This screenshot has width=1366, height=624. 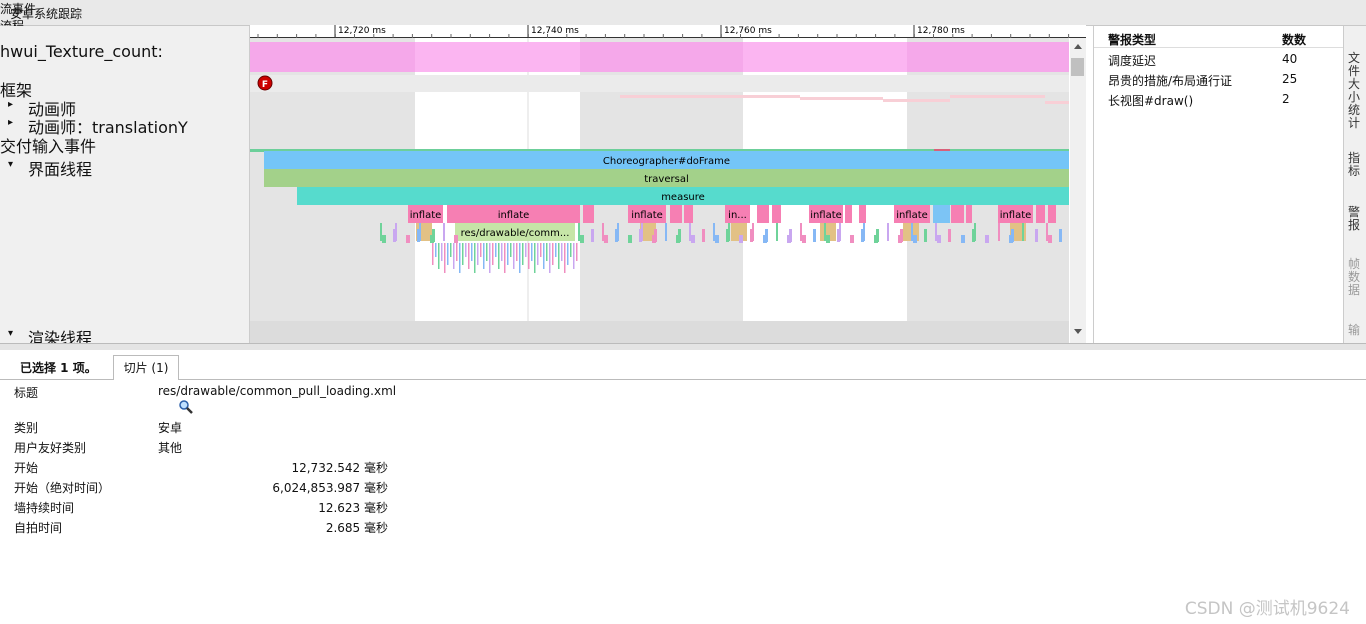 I want to click on detail-value: 其他, so click(x=170, y=448).